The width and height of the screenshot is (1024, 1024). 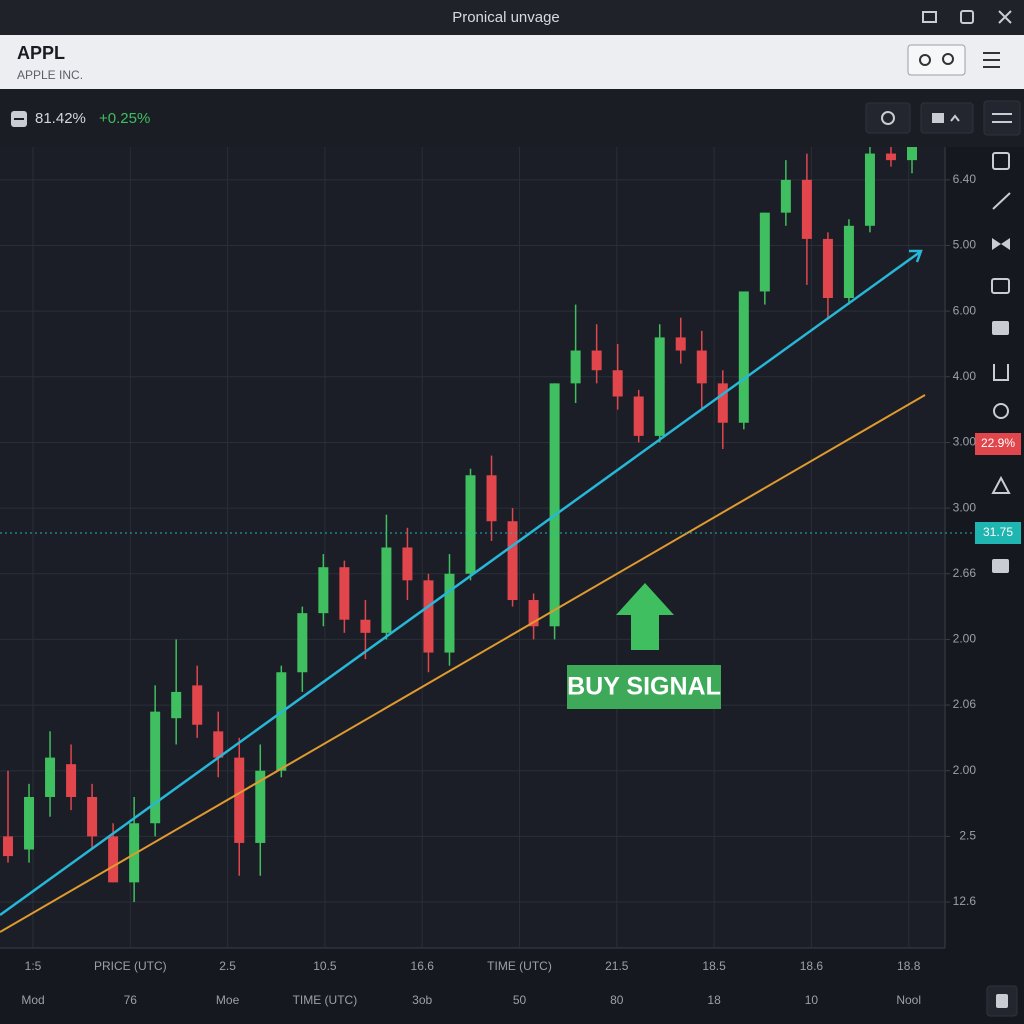 I want to click on x-tick-label: 10, so click(x=812, y=1000).